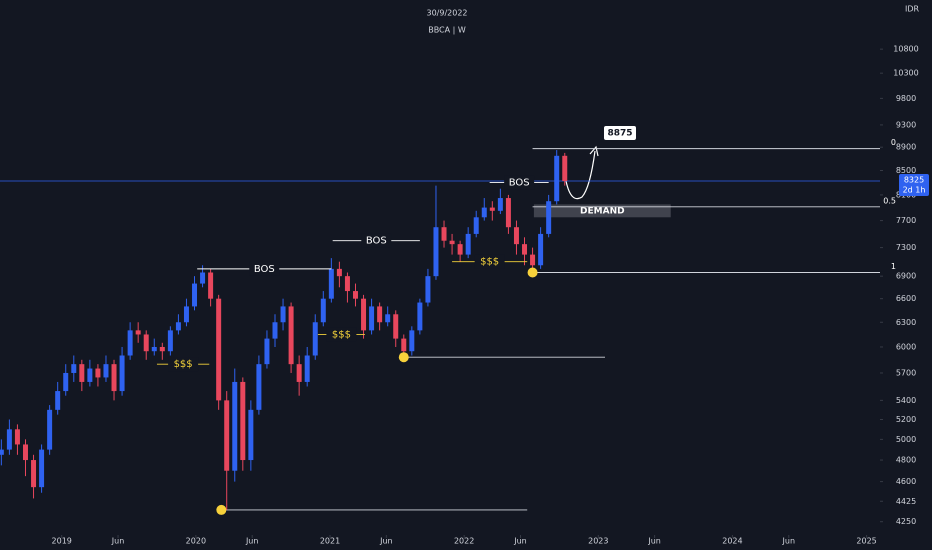 The image size is (932, 550). I want to click on y-tick-label: 7300, so click(906, 247).